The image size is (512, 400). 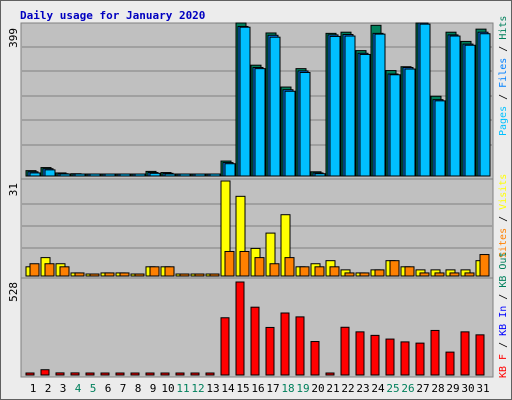 I want to click on top-legend: Pages / Files / Hits, so click(x=503, y=76).